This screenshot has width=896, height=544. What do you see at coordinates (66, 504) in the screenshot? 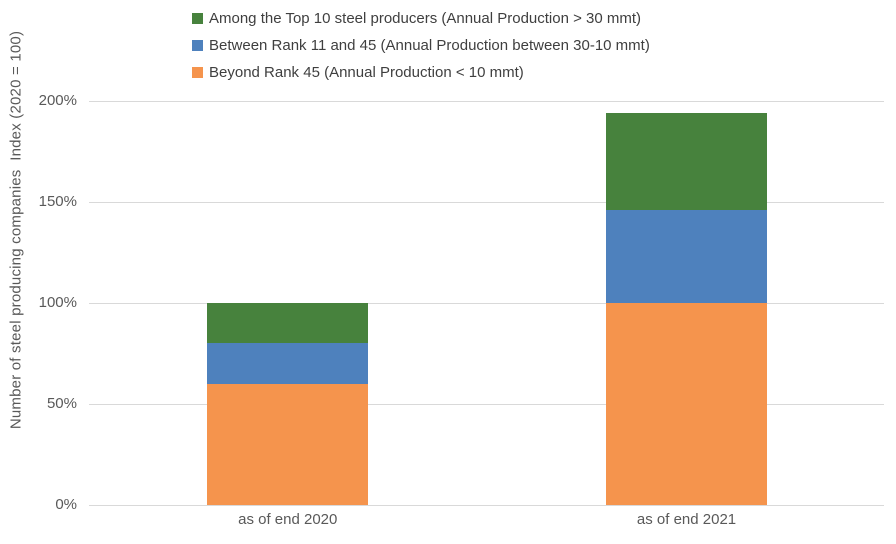
I see `y-tick-label-0: 0%` at bounding box center [66, 504].